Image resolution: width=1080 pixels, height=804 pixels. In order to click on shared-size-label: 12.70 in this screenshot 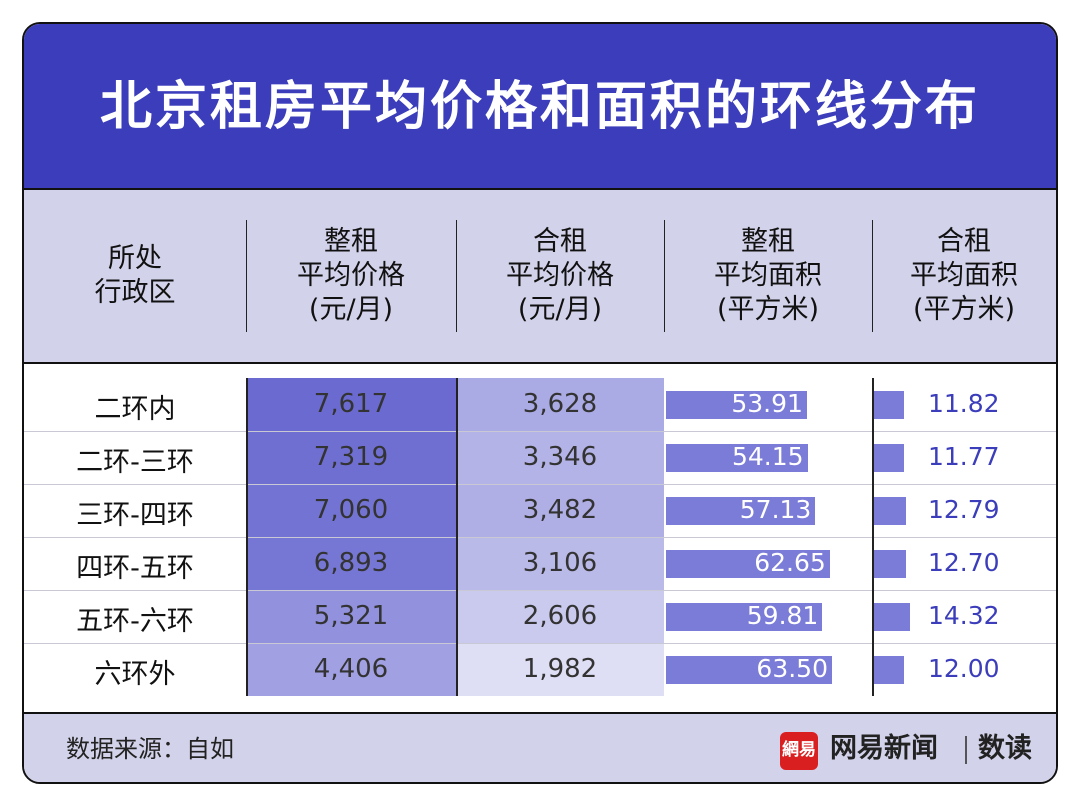, I will do `click(964, 562)`.